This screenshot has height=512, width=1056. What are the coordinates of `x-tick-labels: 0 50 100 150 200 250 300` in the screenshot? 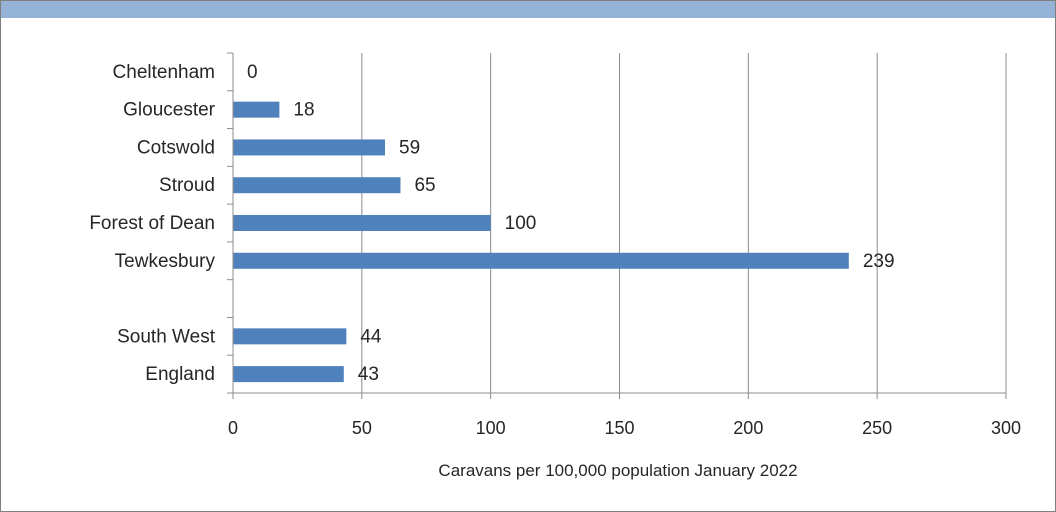 It's located at (624, 428).